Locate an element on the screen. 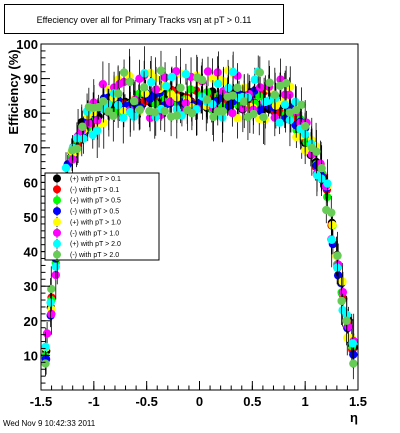 The width and height of the screenshot is (400, 433). legend-entry: (+) with pT > 0.5 is located at coordinates (87, 200).